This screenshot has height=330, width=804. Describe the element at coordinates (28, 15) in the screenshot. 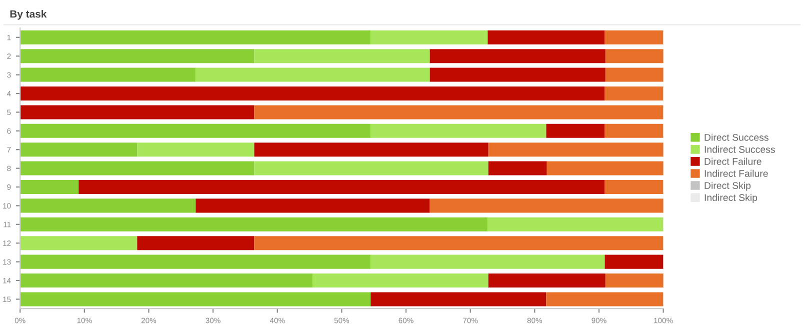

I see `chart-title: By task` at that location.